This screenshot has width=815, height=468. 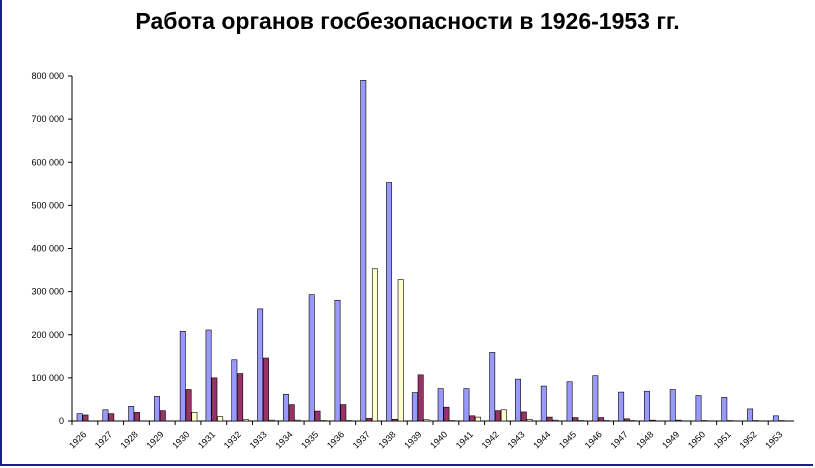 What do you see at coordinates (47, 76) in the screenshot?
I see `y-tick-label: 800 000` at bounding box center [47, 76].